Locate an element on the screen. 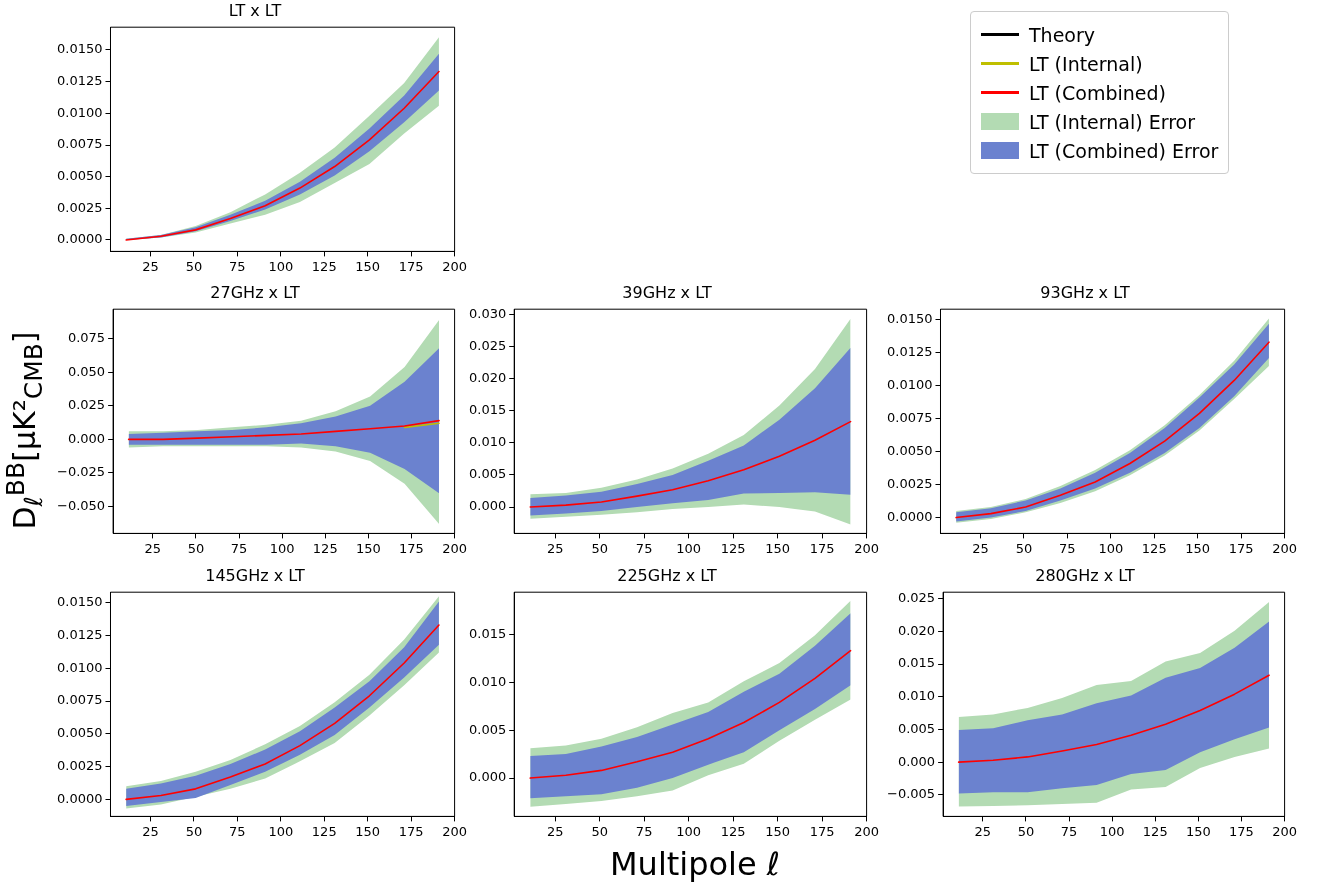 Image resolution: width=1332 pixels, height=893 pixels. chart-title: 145GHz x LT is located at coordinates (255, 575).